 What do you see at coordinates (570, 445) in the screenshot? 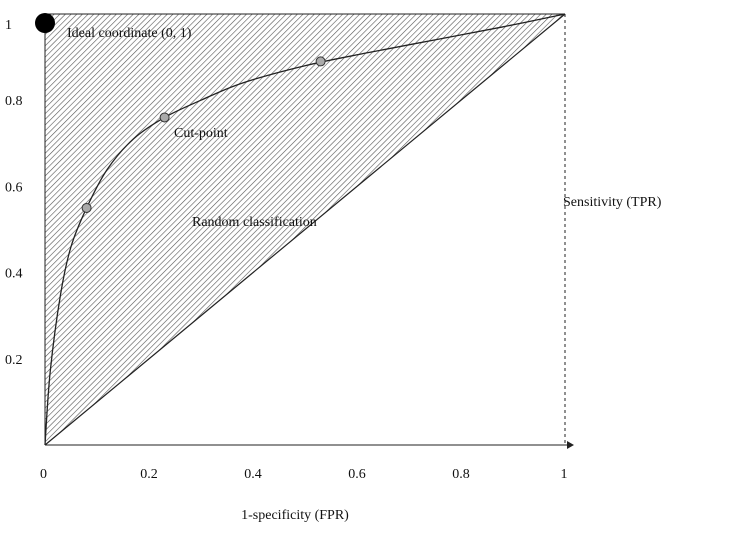
I see `x-axis-arrow` at bounding box center [570, 445].